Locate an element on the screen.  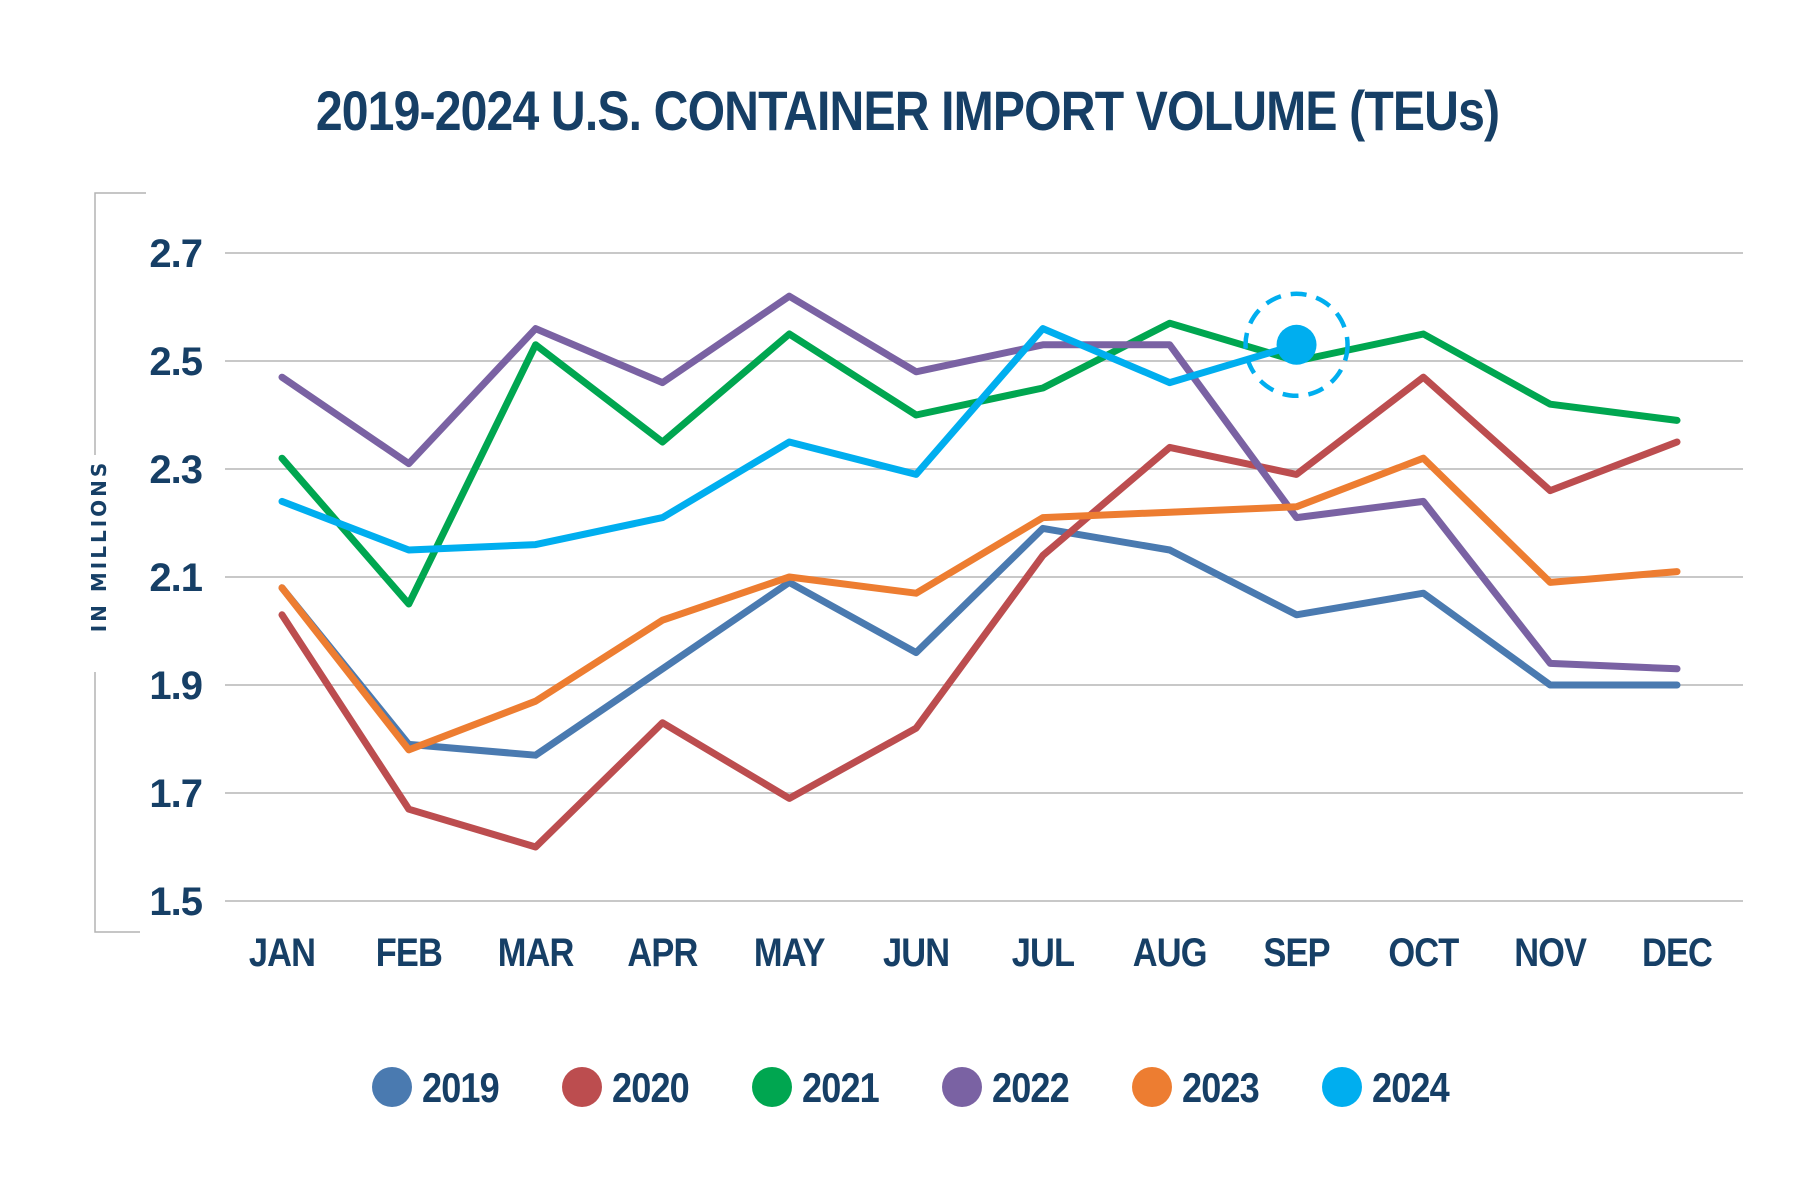
legend-item-2020: 2020 is located at coordinates (626, 1089).